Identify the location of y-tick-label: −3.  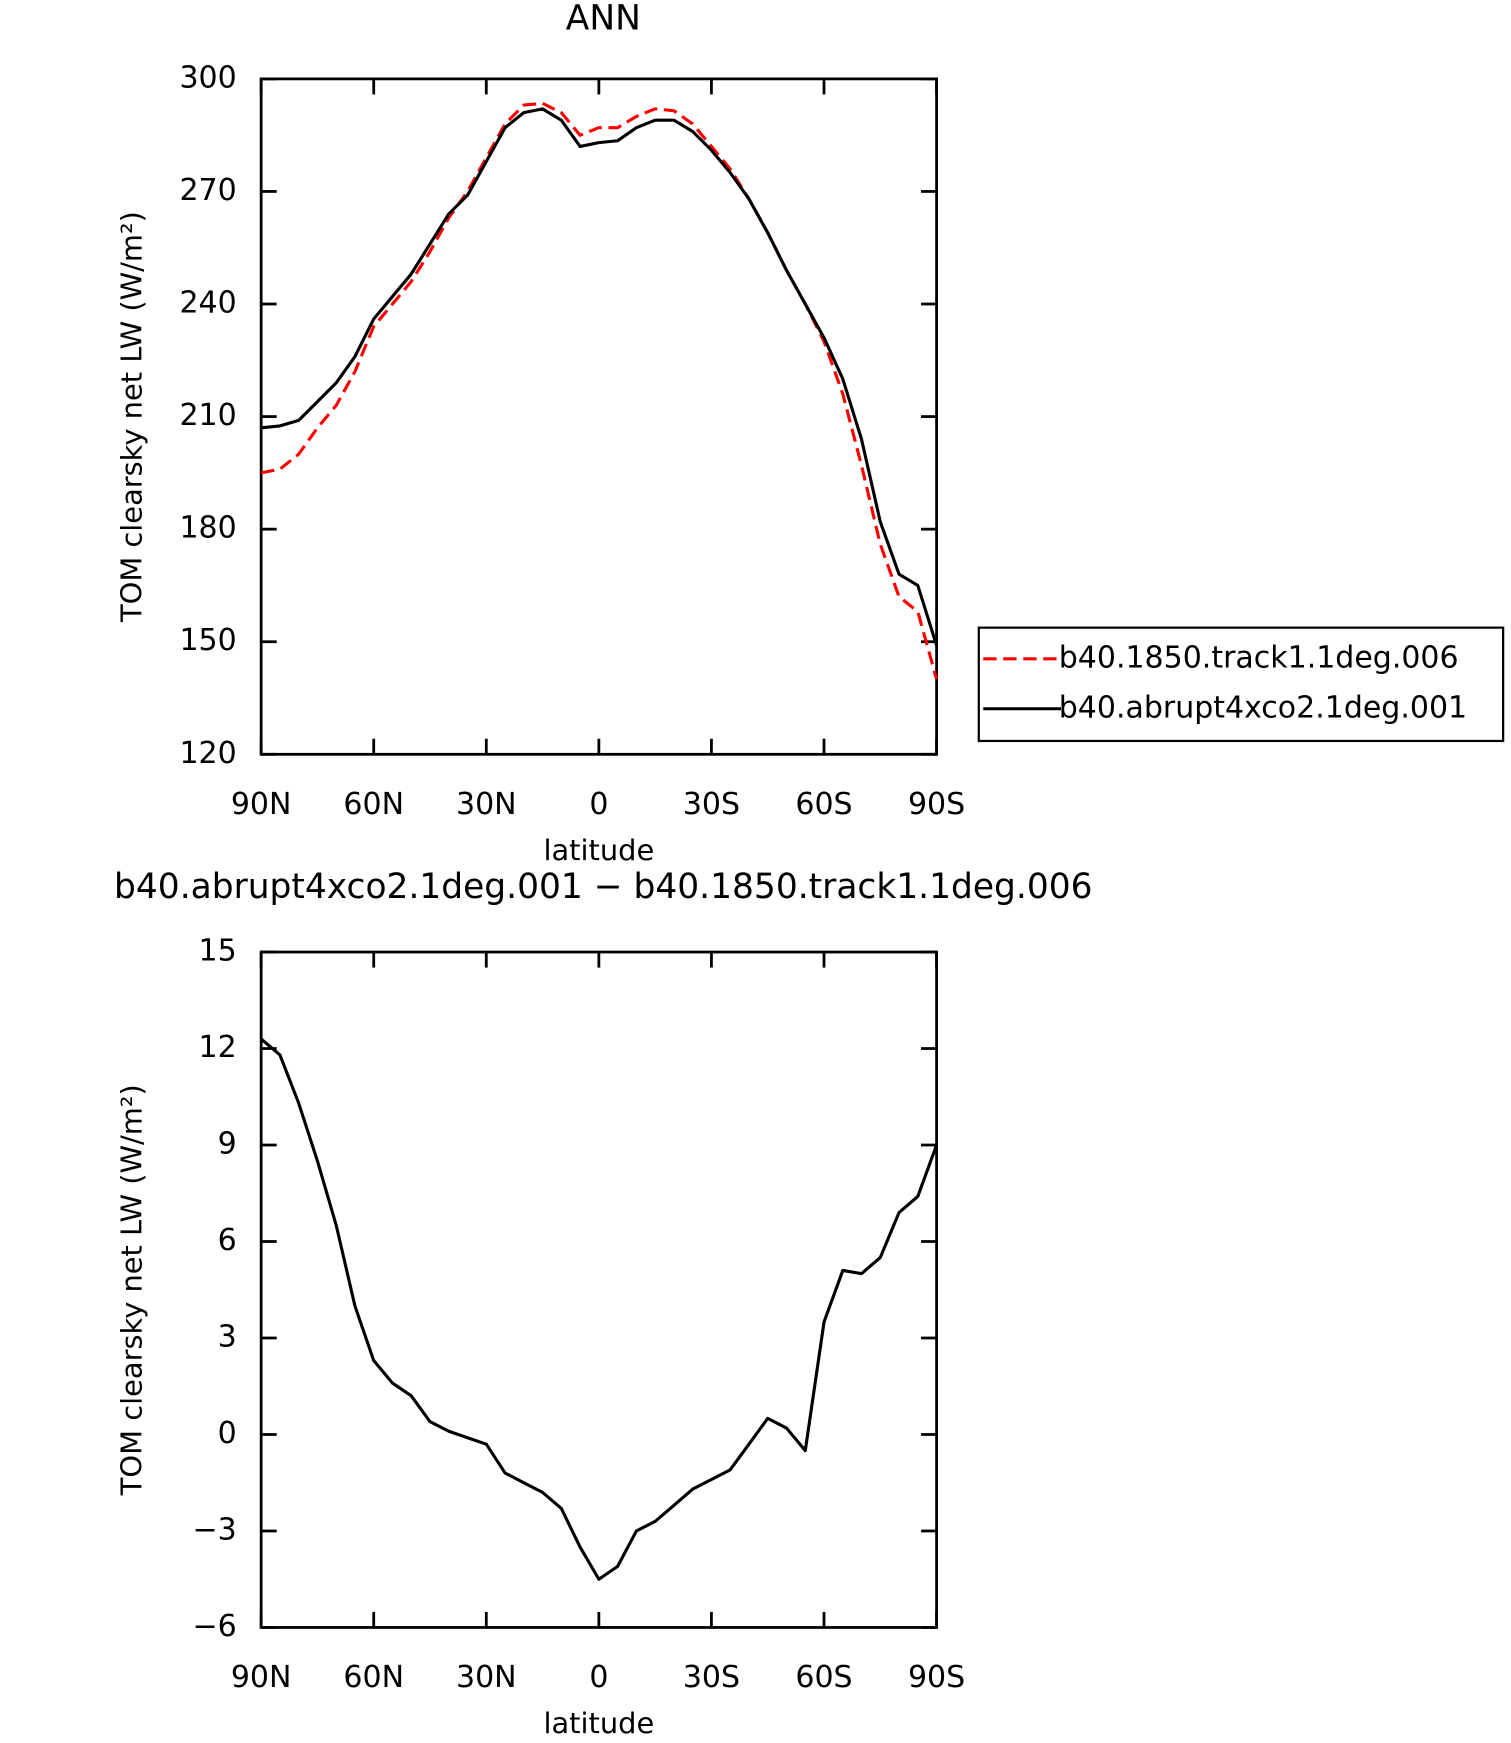
(215, 1529).